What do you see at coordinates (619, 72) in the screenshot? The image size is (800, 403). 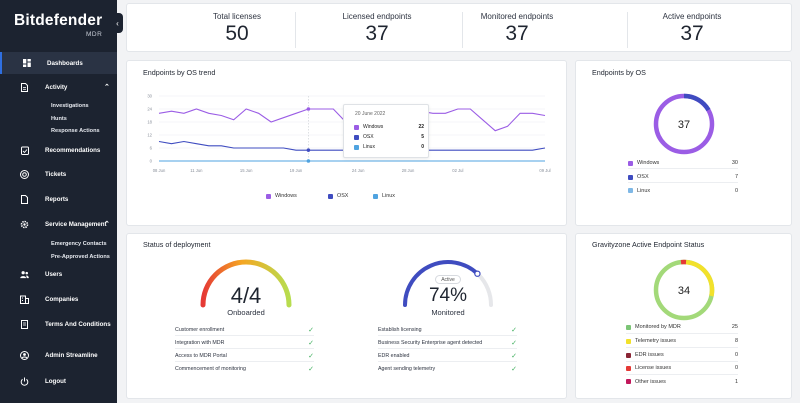 I see `os-title: Endpoints by OS` at bounding box center [619, 72].